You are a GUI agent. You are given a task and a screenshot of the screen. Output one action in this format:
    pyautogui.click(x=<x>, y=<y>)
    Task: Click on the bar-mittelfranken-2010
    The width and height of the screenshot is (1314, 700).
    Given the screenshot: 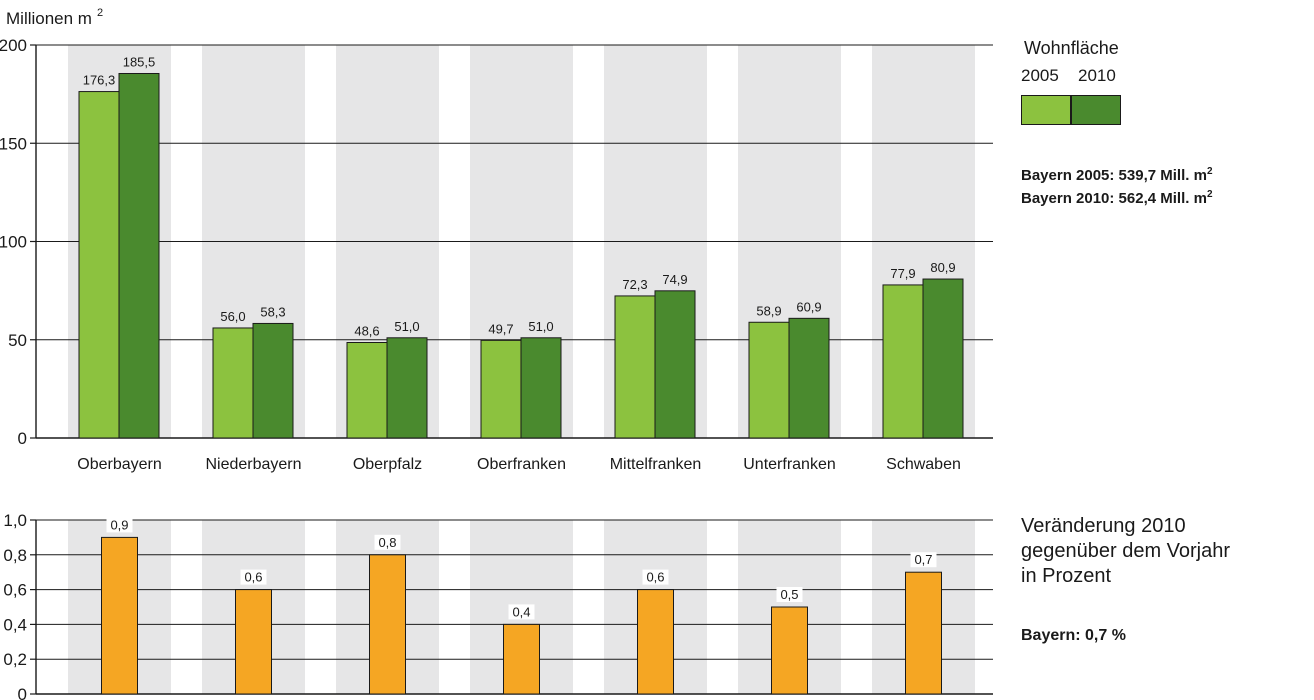 What is the action you would take?
    pyautogui.click(x=675, y=364)
    